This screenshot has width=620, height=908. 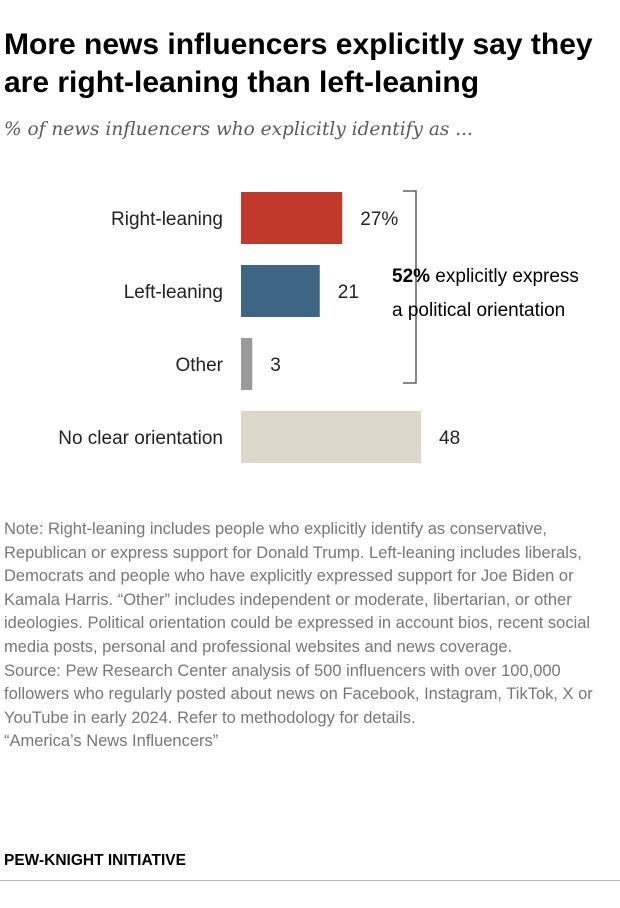 What do you see at coordinates (478, 310) in the screenshot?
I see `annotation-line-2: a political orientation` at bounding box center [478, 310].